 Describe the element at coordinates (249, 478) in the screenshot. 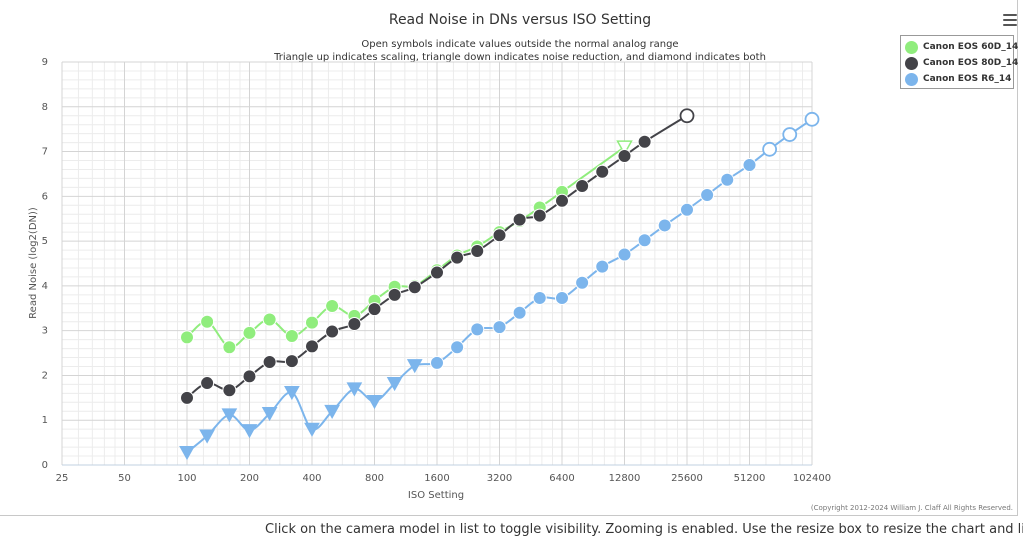

I see `x-tick-label: 200` at that location.